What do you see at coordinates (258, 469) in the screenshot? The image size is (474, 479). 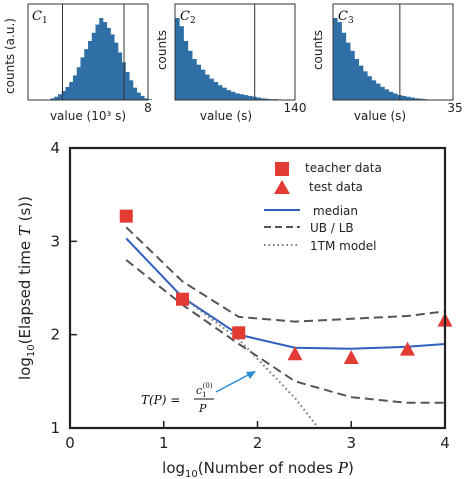 I see `main-xlabel: log10(Number of nodes P)` at bounding box center [258, 469].